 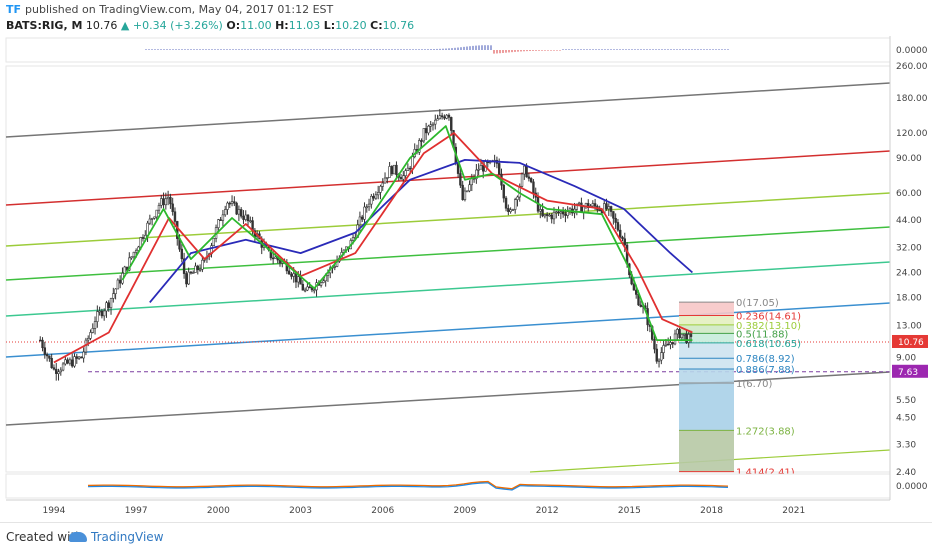 I want to click on tradingview-logo: TradingView, so click(x=116, y=537).